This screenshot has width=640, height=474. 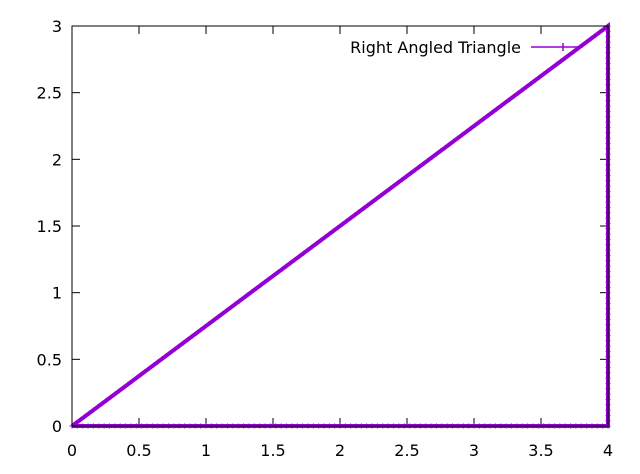 I want to click on y-tick-labels: 0 0.5 1 1.5 2 2.5 3, so click(x=49, y=226).